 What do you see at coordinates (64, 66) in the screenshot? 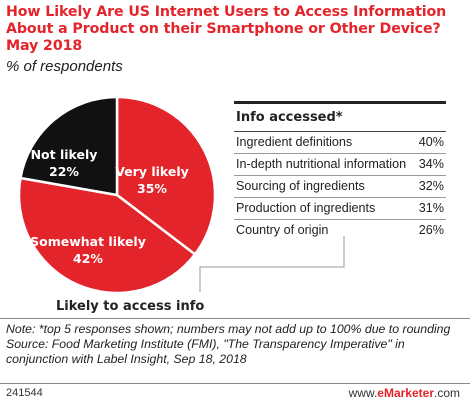
I see `chart-subtitle: % of respondents` at bounding box center [64, 66].